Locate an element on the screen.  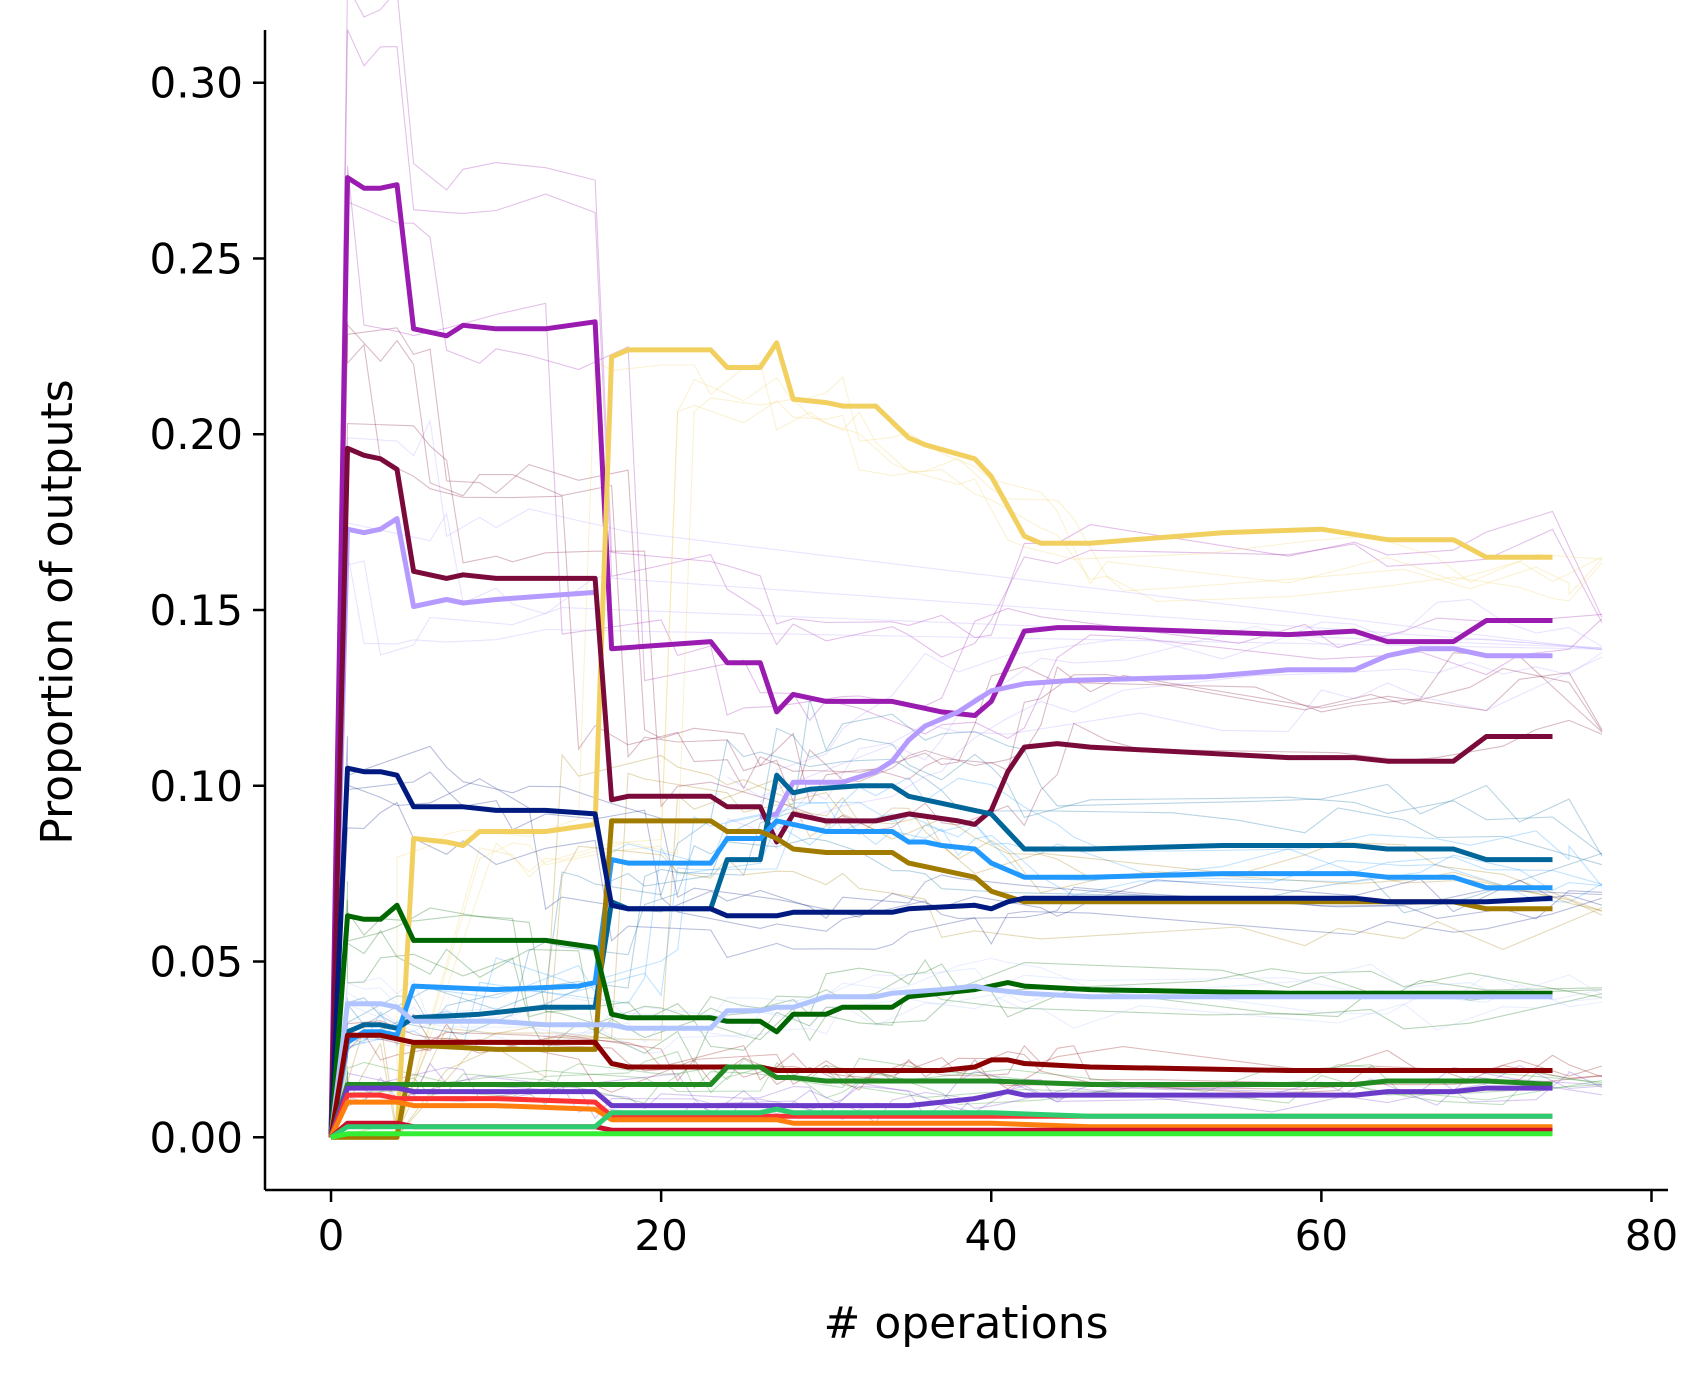
y-tick-label: 0.05 is located at coordinates (196, 962).